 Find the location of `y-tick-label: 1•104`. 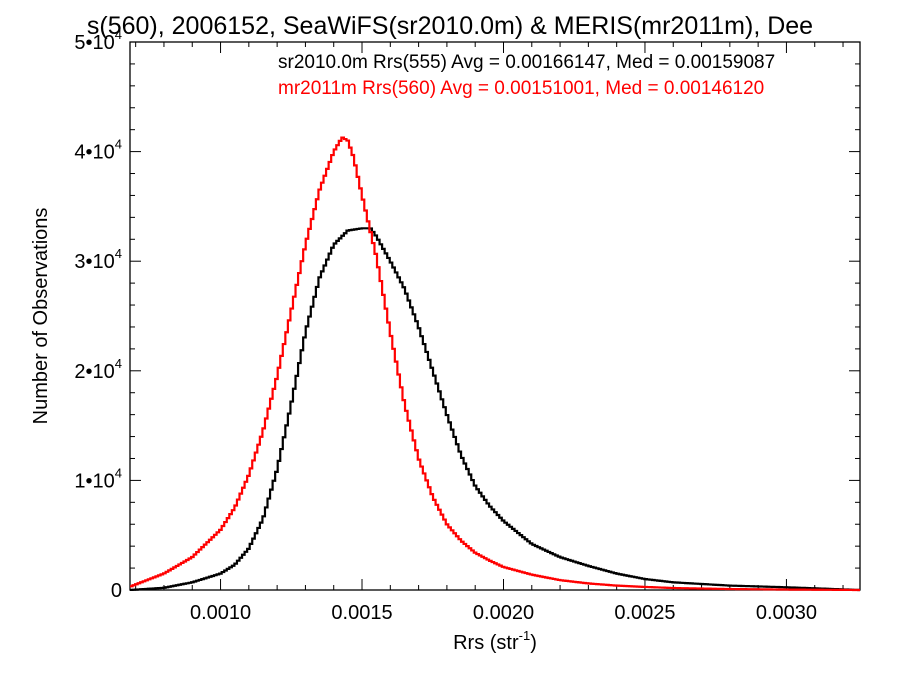

y-tick-label: 1•104 is located at coordinates (98, 478).